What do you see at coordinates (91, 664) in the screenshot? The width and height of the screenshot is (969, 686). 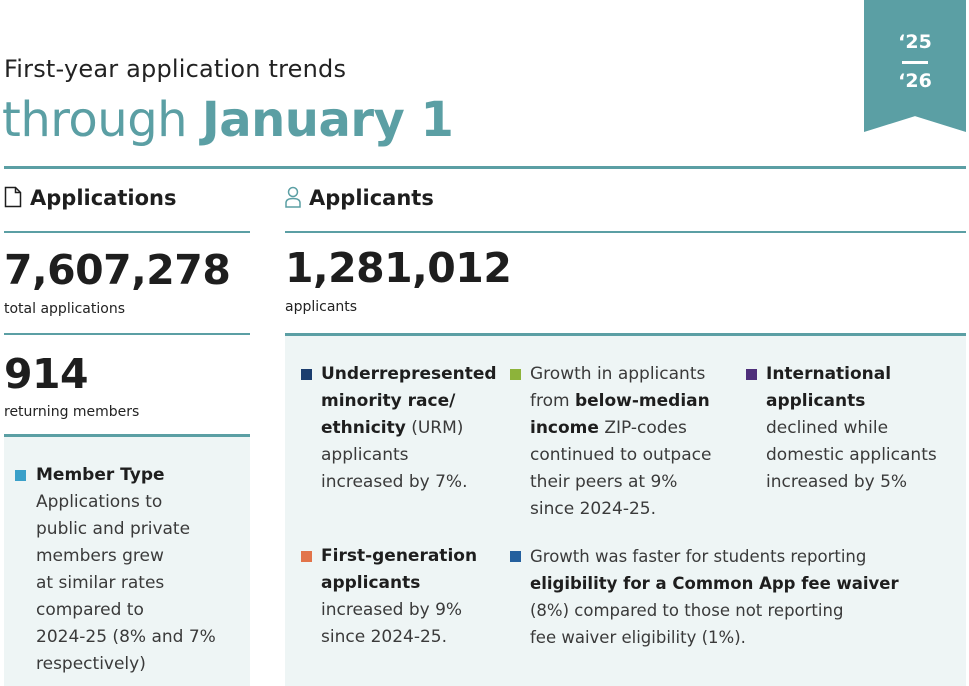 I see `member-type-line: respectively)` at bounding box center [91, 664].